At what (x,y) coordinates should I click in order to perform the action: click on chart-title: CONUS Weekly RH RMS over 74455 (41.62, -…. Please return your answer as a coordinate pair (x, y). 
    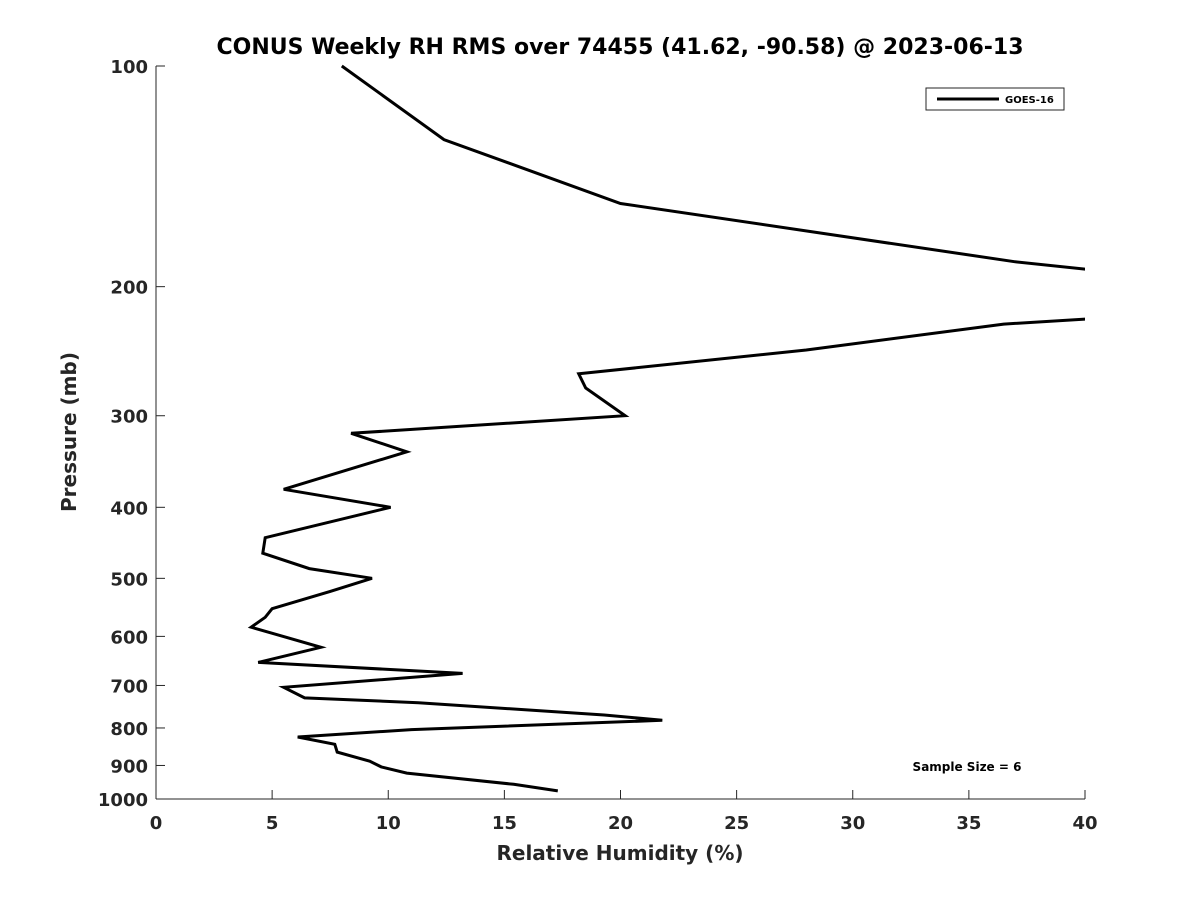
    Looking at the image, I should click on (619, 47).